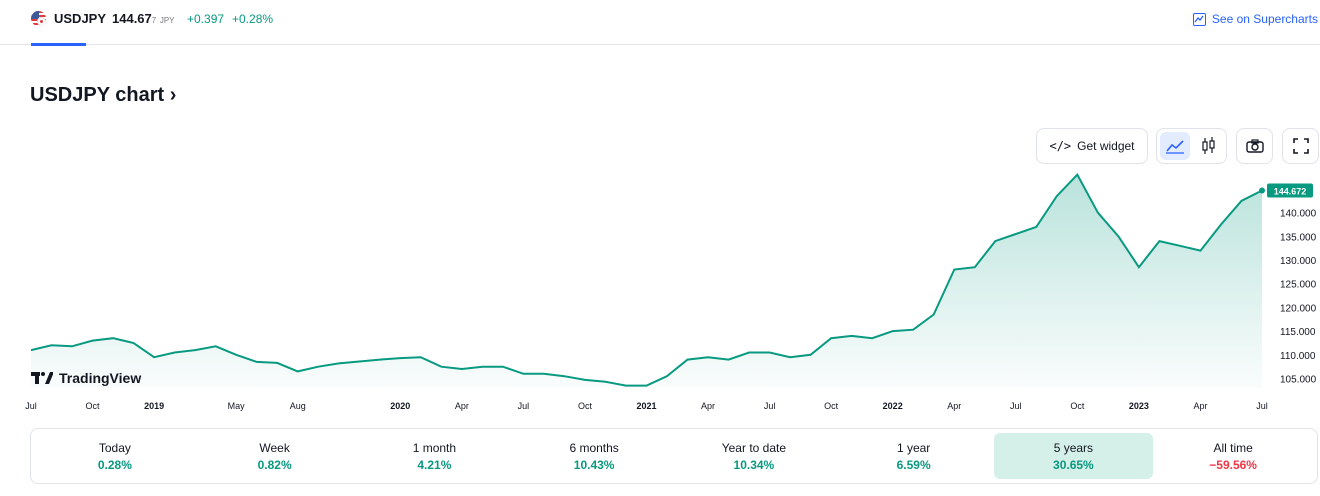 The width and height of the screenshot is (1320, 496). I want to click on snapshot-button, so click(1254, 146).